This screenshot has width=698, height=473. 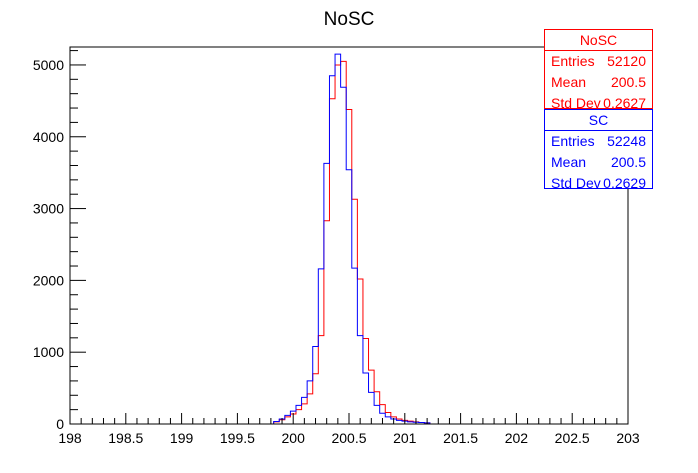 I want to click on y-tick-label: 5000, so click(x=48, y=65).